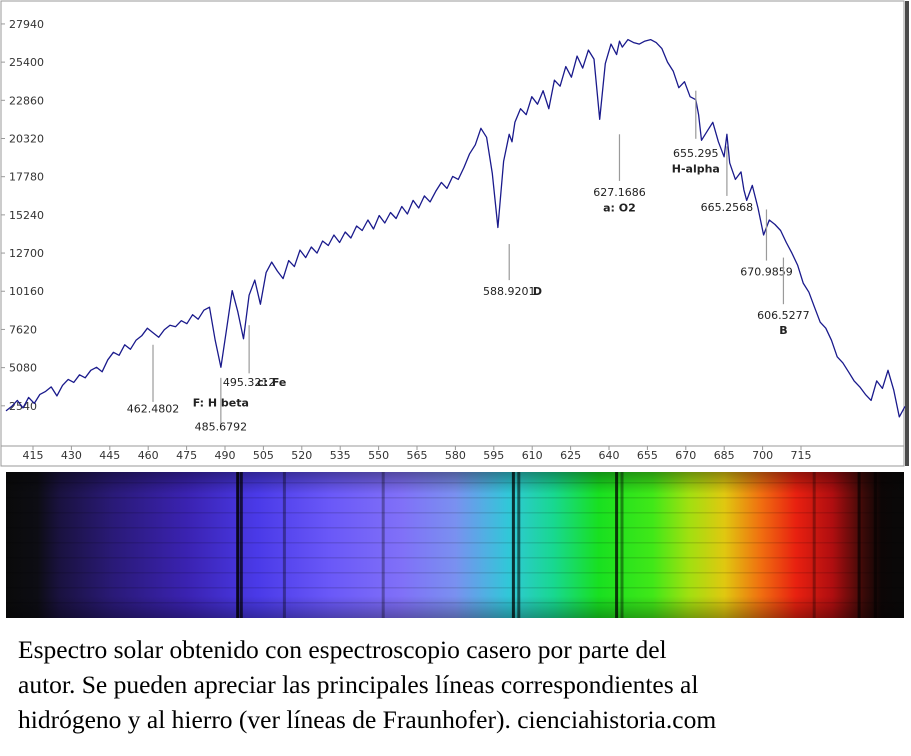  What do you see at coordinates (33, 455) in the screenshot?
I see `x-tick-label: 415` at bounding box center [33, 455].